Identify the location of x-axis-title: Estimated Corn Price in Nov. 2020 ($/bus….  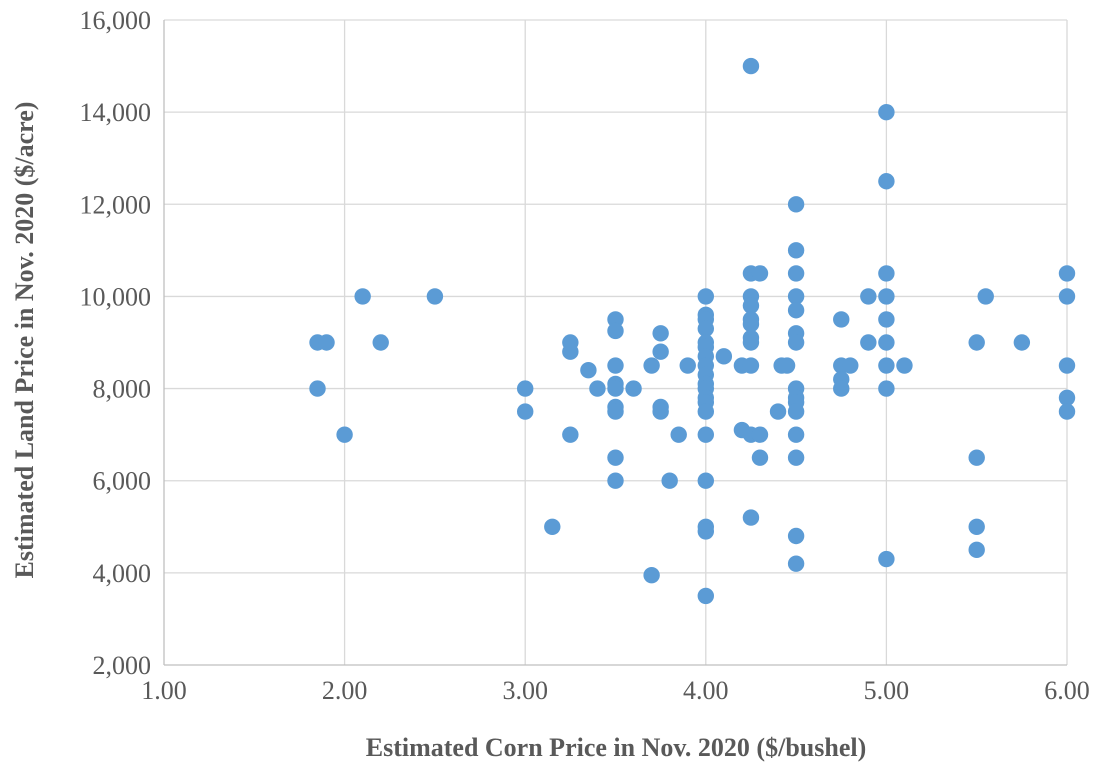
(616, 747).